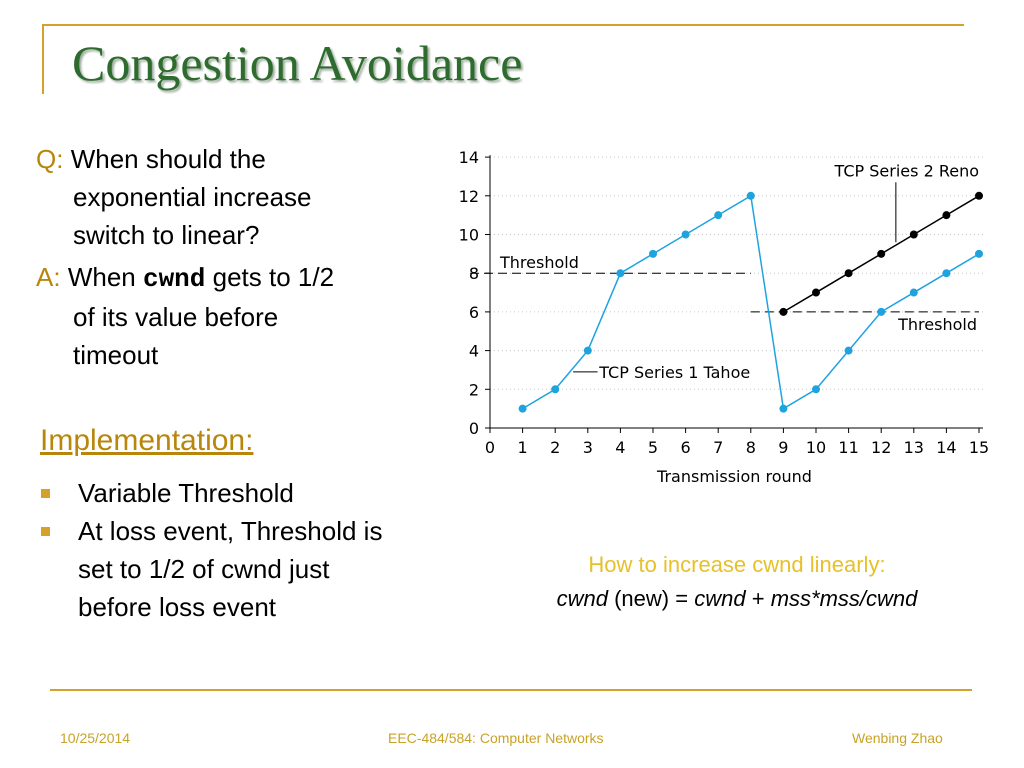  What do you see at coordinates (734, 476) in the screenshot?
I see `x-axis-label: Transmission round` at bounding box center [734, 476].